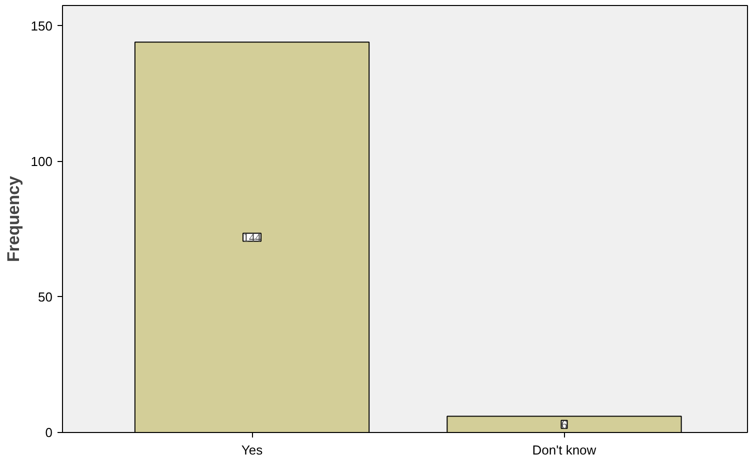 This screenshot has width=749, height=460. Describe the element at coordinates (45, 296) in the screenshot. I see `y-tick-label: 50` at that location.